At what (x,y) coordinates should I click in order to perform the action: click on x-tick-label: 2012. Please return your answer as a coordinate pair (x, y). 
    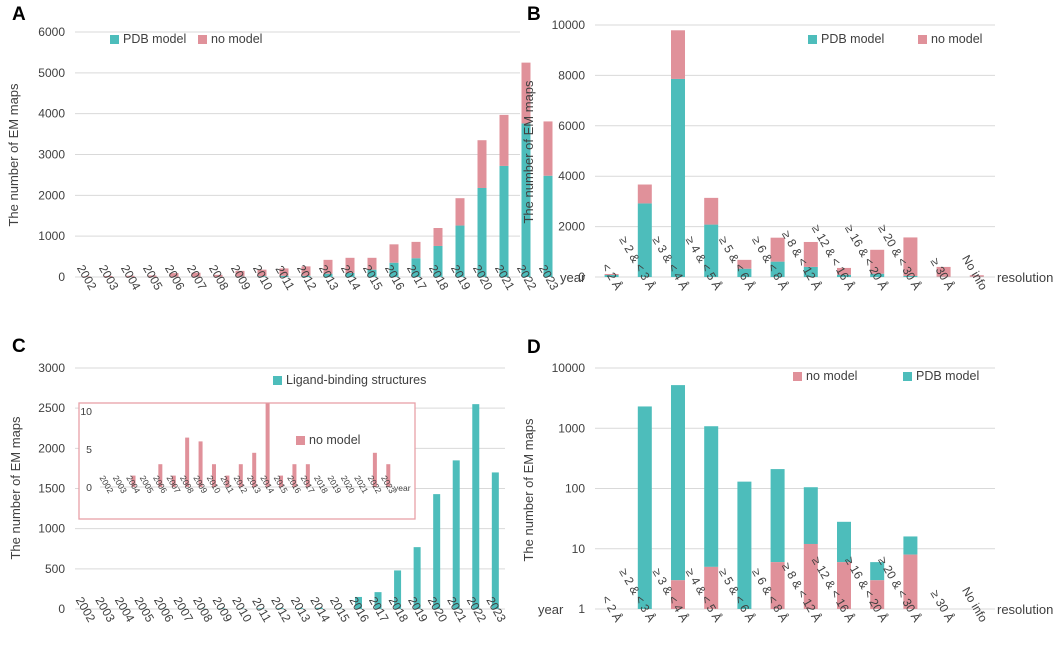
    Looking at the image, I should click on (307, 277).